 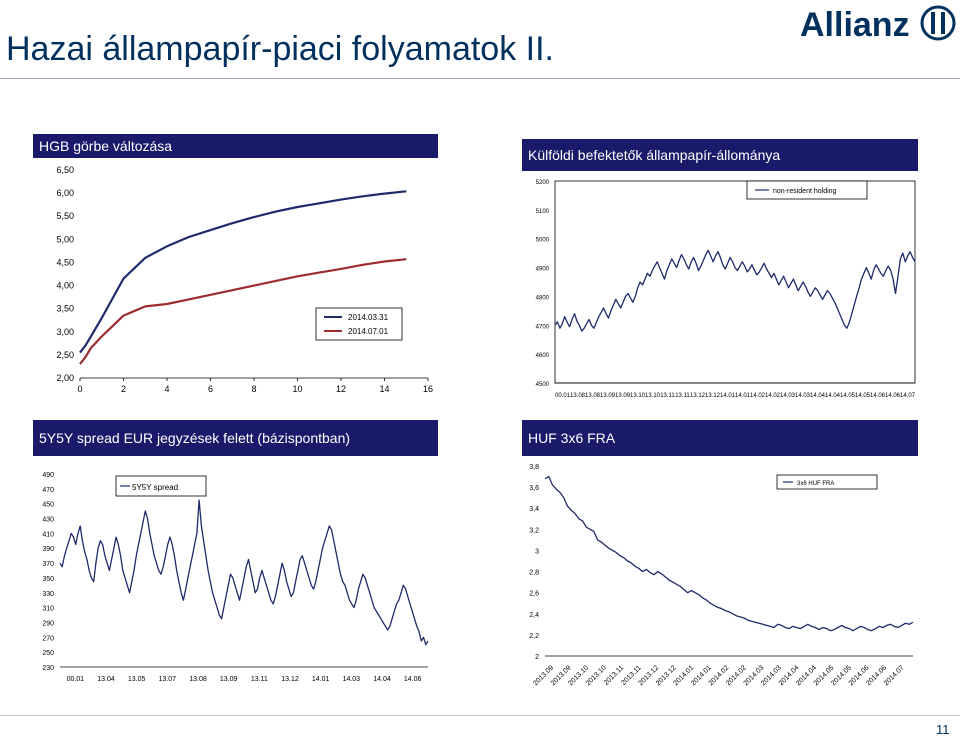 What do you see at coordinates (534, 530) in the screenshot?
I see `y-tick-label: 3,2` at bounding box center [534, 530].